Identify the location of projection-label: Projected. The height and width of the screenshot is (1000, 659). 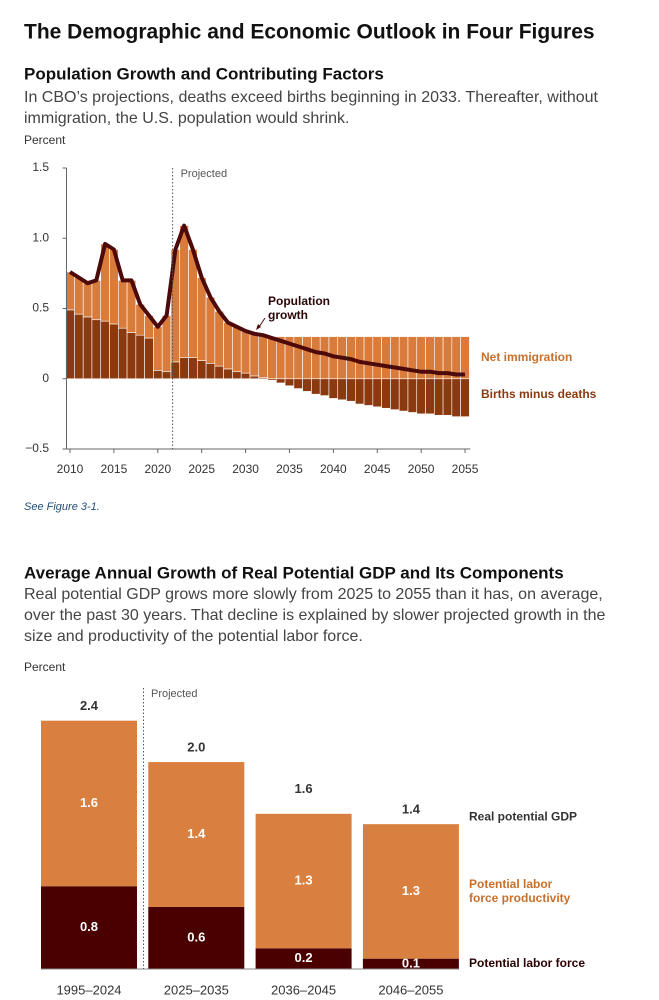
(204, 174).